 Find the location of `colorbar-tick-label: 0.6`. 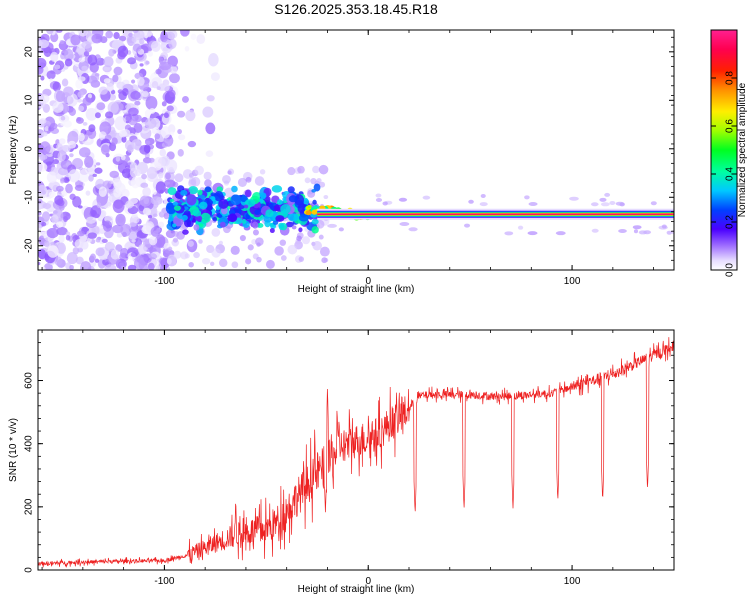

colorbar-tick-label: 0.6 is located at coordinates (730, 126).